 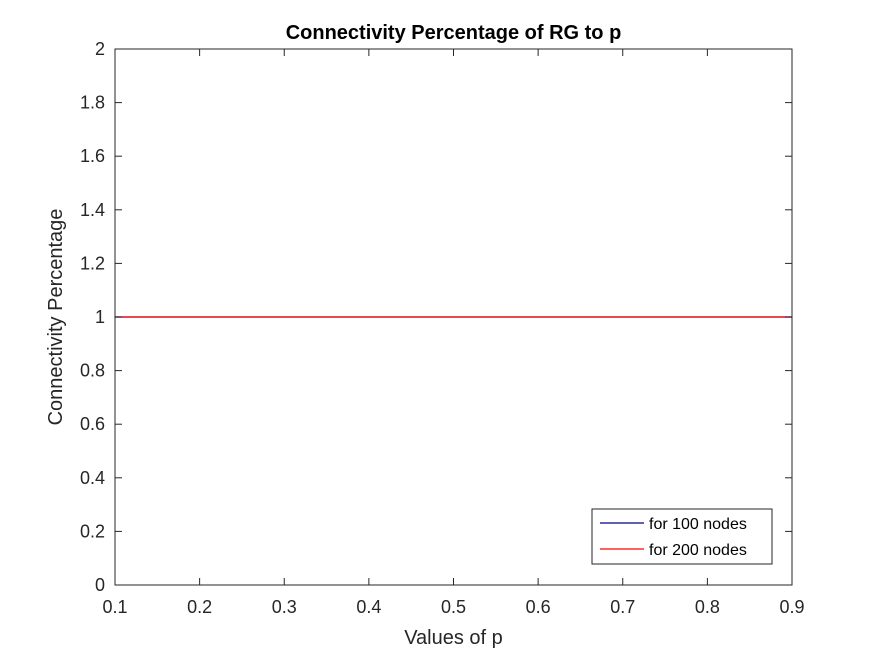 I want to click on x-tick-label: 0.7, so click(x=622, y=607).